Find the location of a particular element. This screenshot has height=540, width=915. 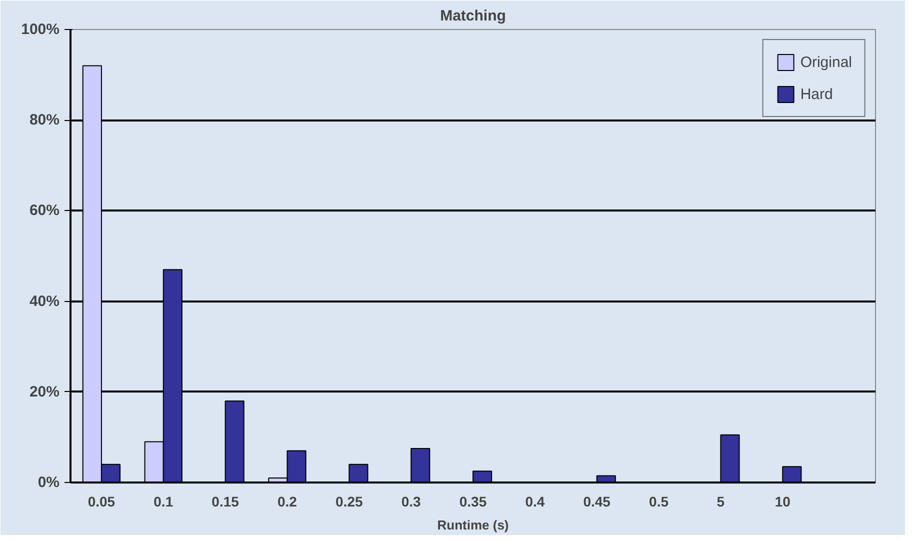

y-tick-label: 60% is located at coordinates (44, 211).